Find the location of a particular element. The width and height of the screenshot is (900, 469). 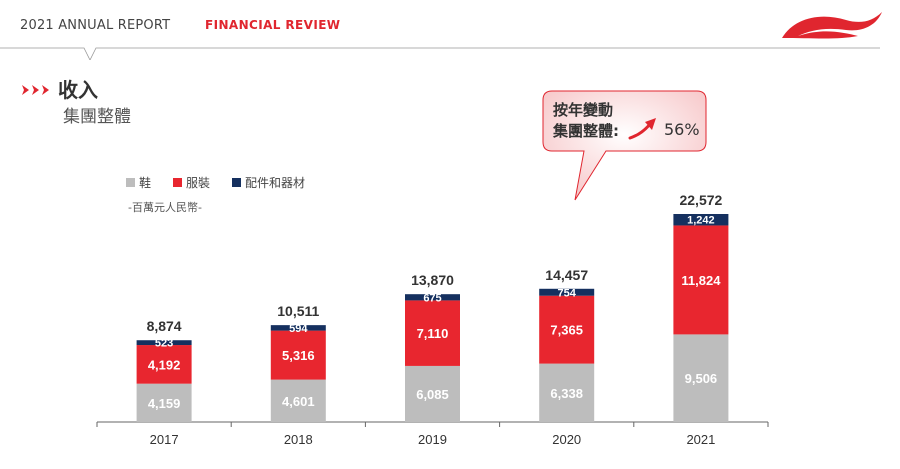

x-tick-label-2019: 2019 is located at coordinates (432, 439).